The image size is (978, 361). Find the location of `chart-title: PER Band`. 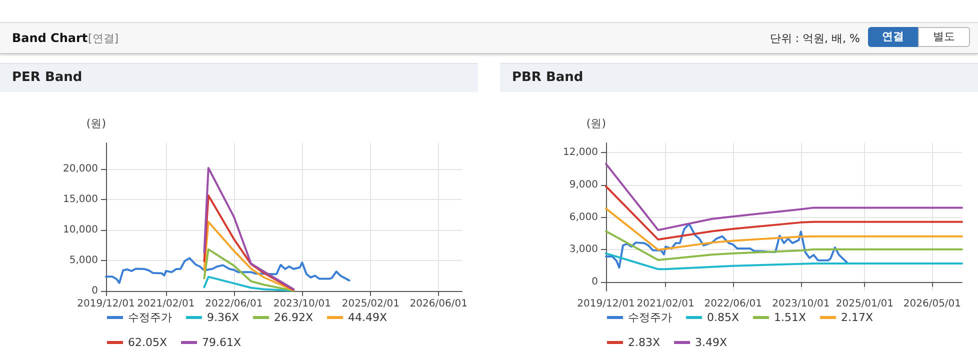

chart-title: PER Band is located at coordinates (239, 77).